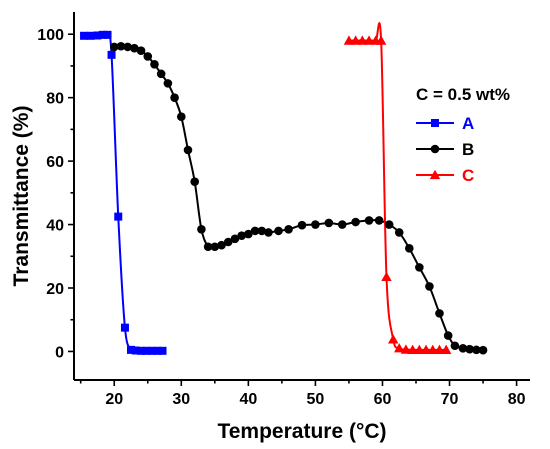 The width and height of the screenshot is (550, 449). I want to click on legend-label-b: B, so click(468, 149).